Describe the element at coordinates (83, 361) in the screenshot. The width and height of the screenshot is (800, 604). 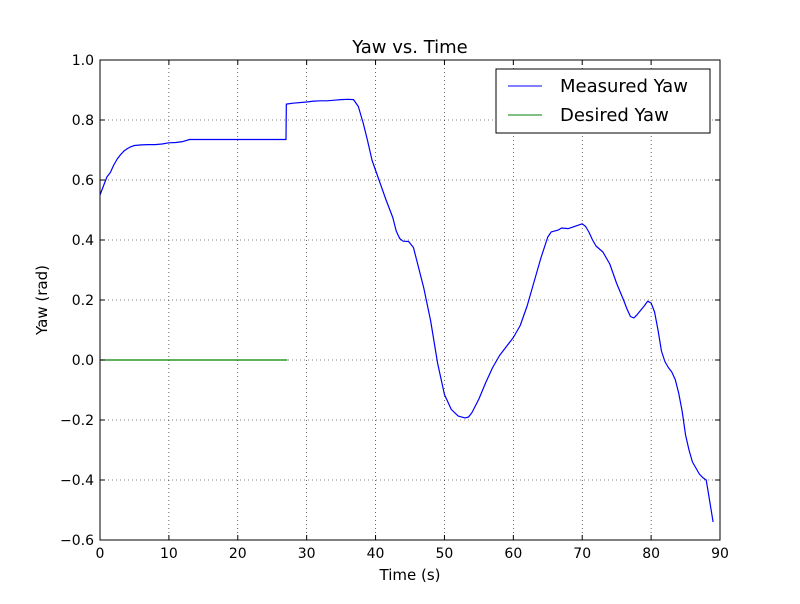
I see `y-tick-label: 0.0` at that location.